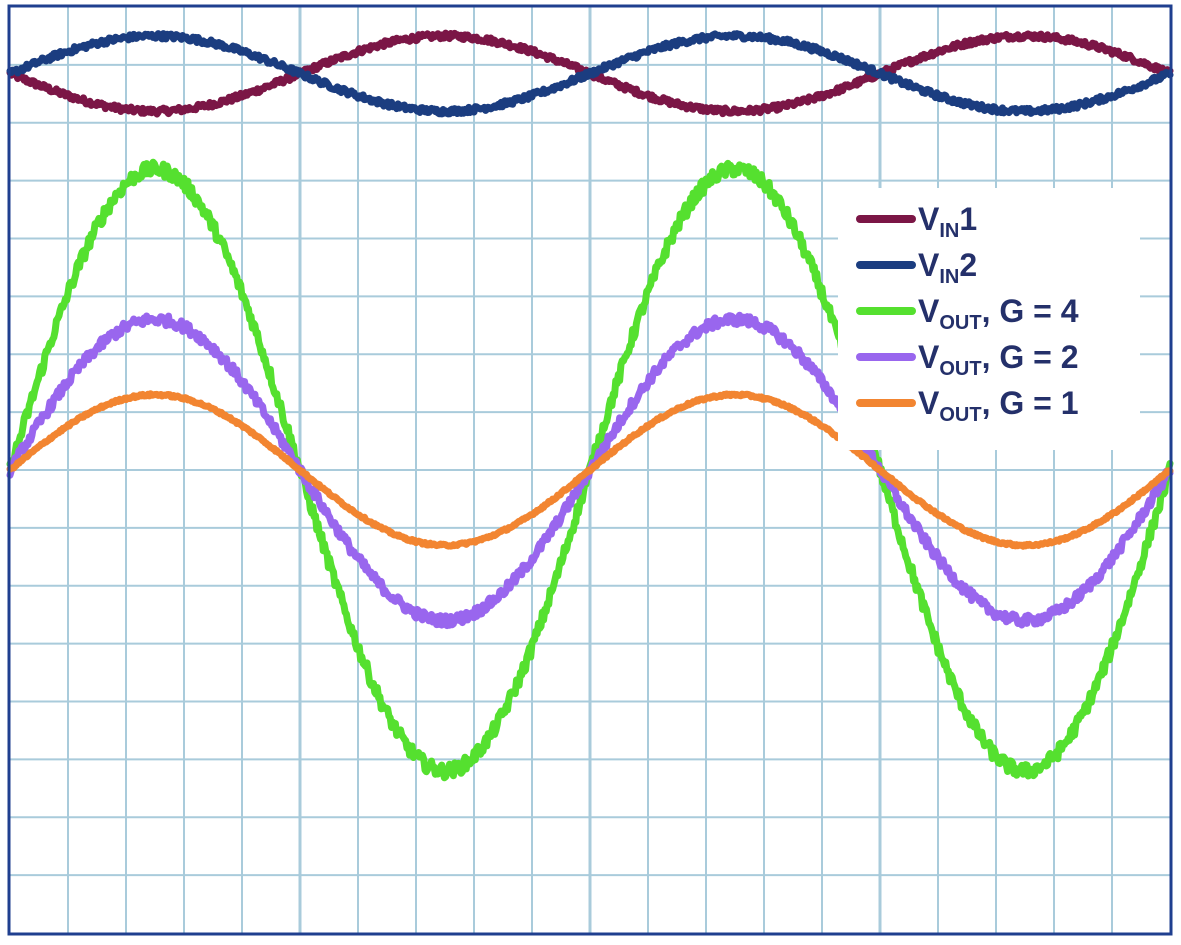  What do you see at coordinates (1030, 311) in the screenshot?
I see `legend-label-suffix: , G = 4` at bounding box center [1030, 311].